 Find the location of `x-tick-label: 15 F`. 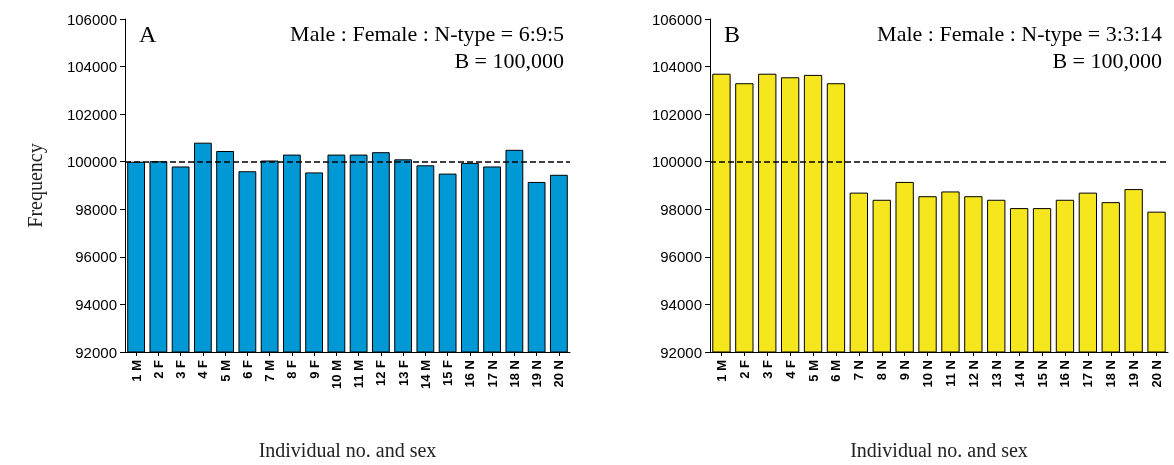

x-tick-label: 15 F is located at coordinates (448, 373).